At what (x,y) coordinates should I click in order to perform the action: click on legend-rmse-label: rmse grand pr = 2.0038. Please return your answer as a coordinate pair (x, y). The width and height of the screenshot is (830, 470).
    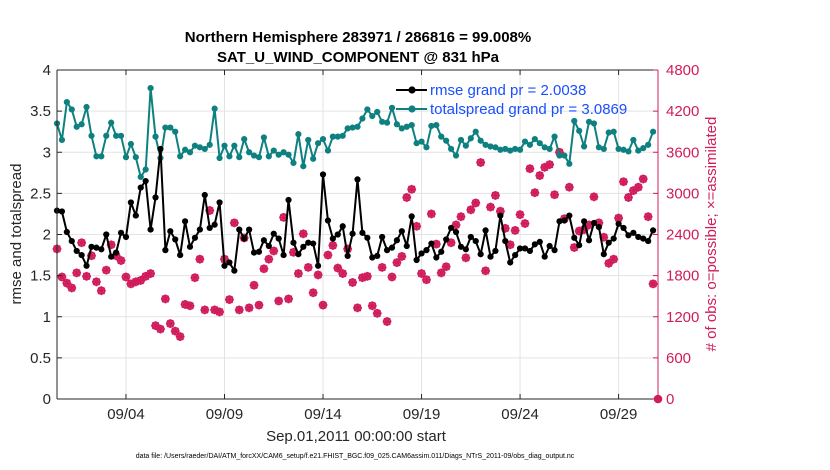
    Looking at the image, I should click on (508, 90).